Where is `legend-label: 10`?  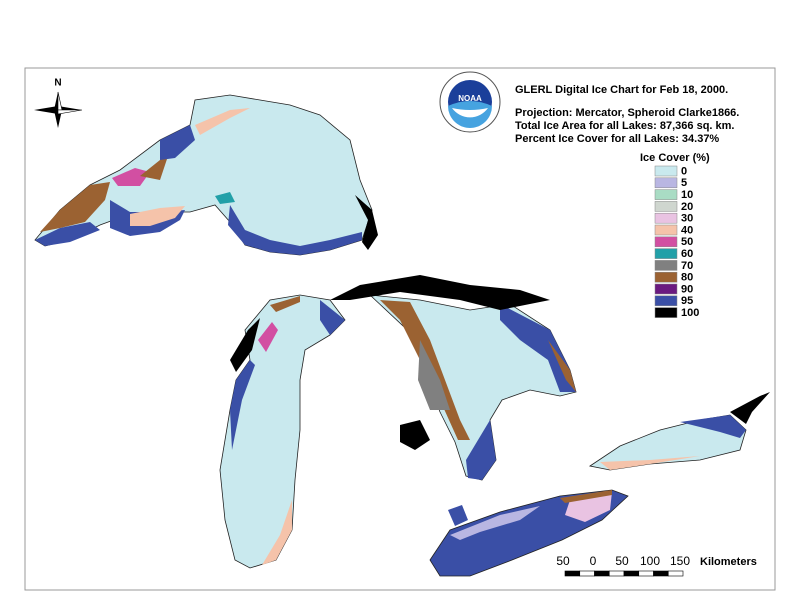 legend-label: 10 is located at coordinates (687, 195).